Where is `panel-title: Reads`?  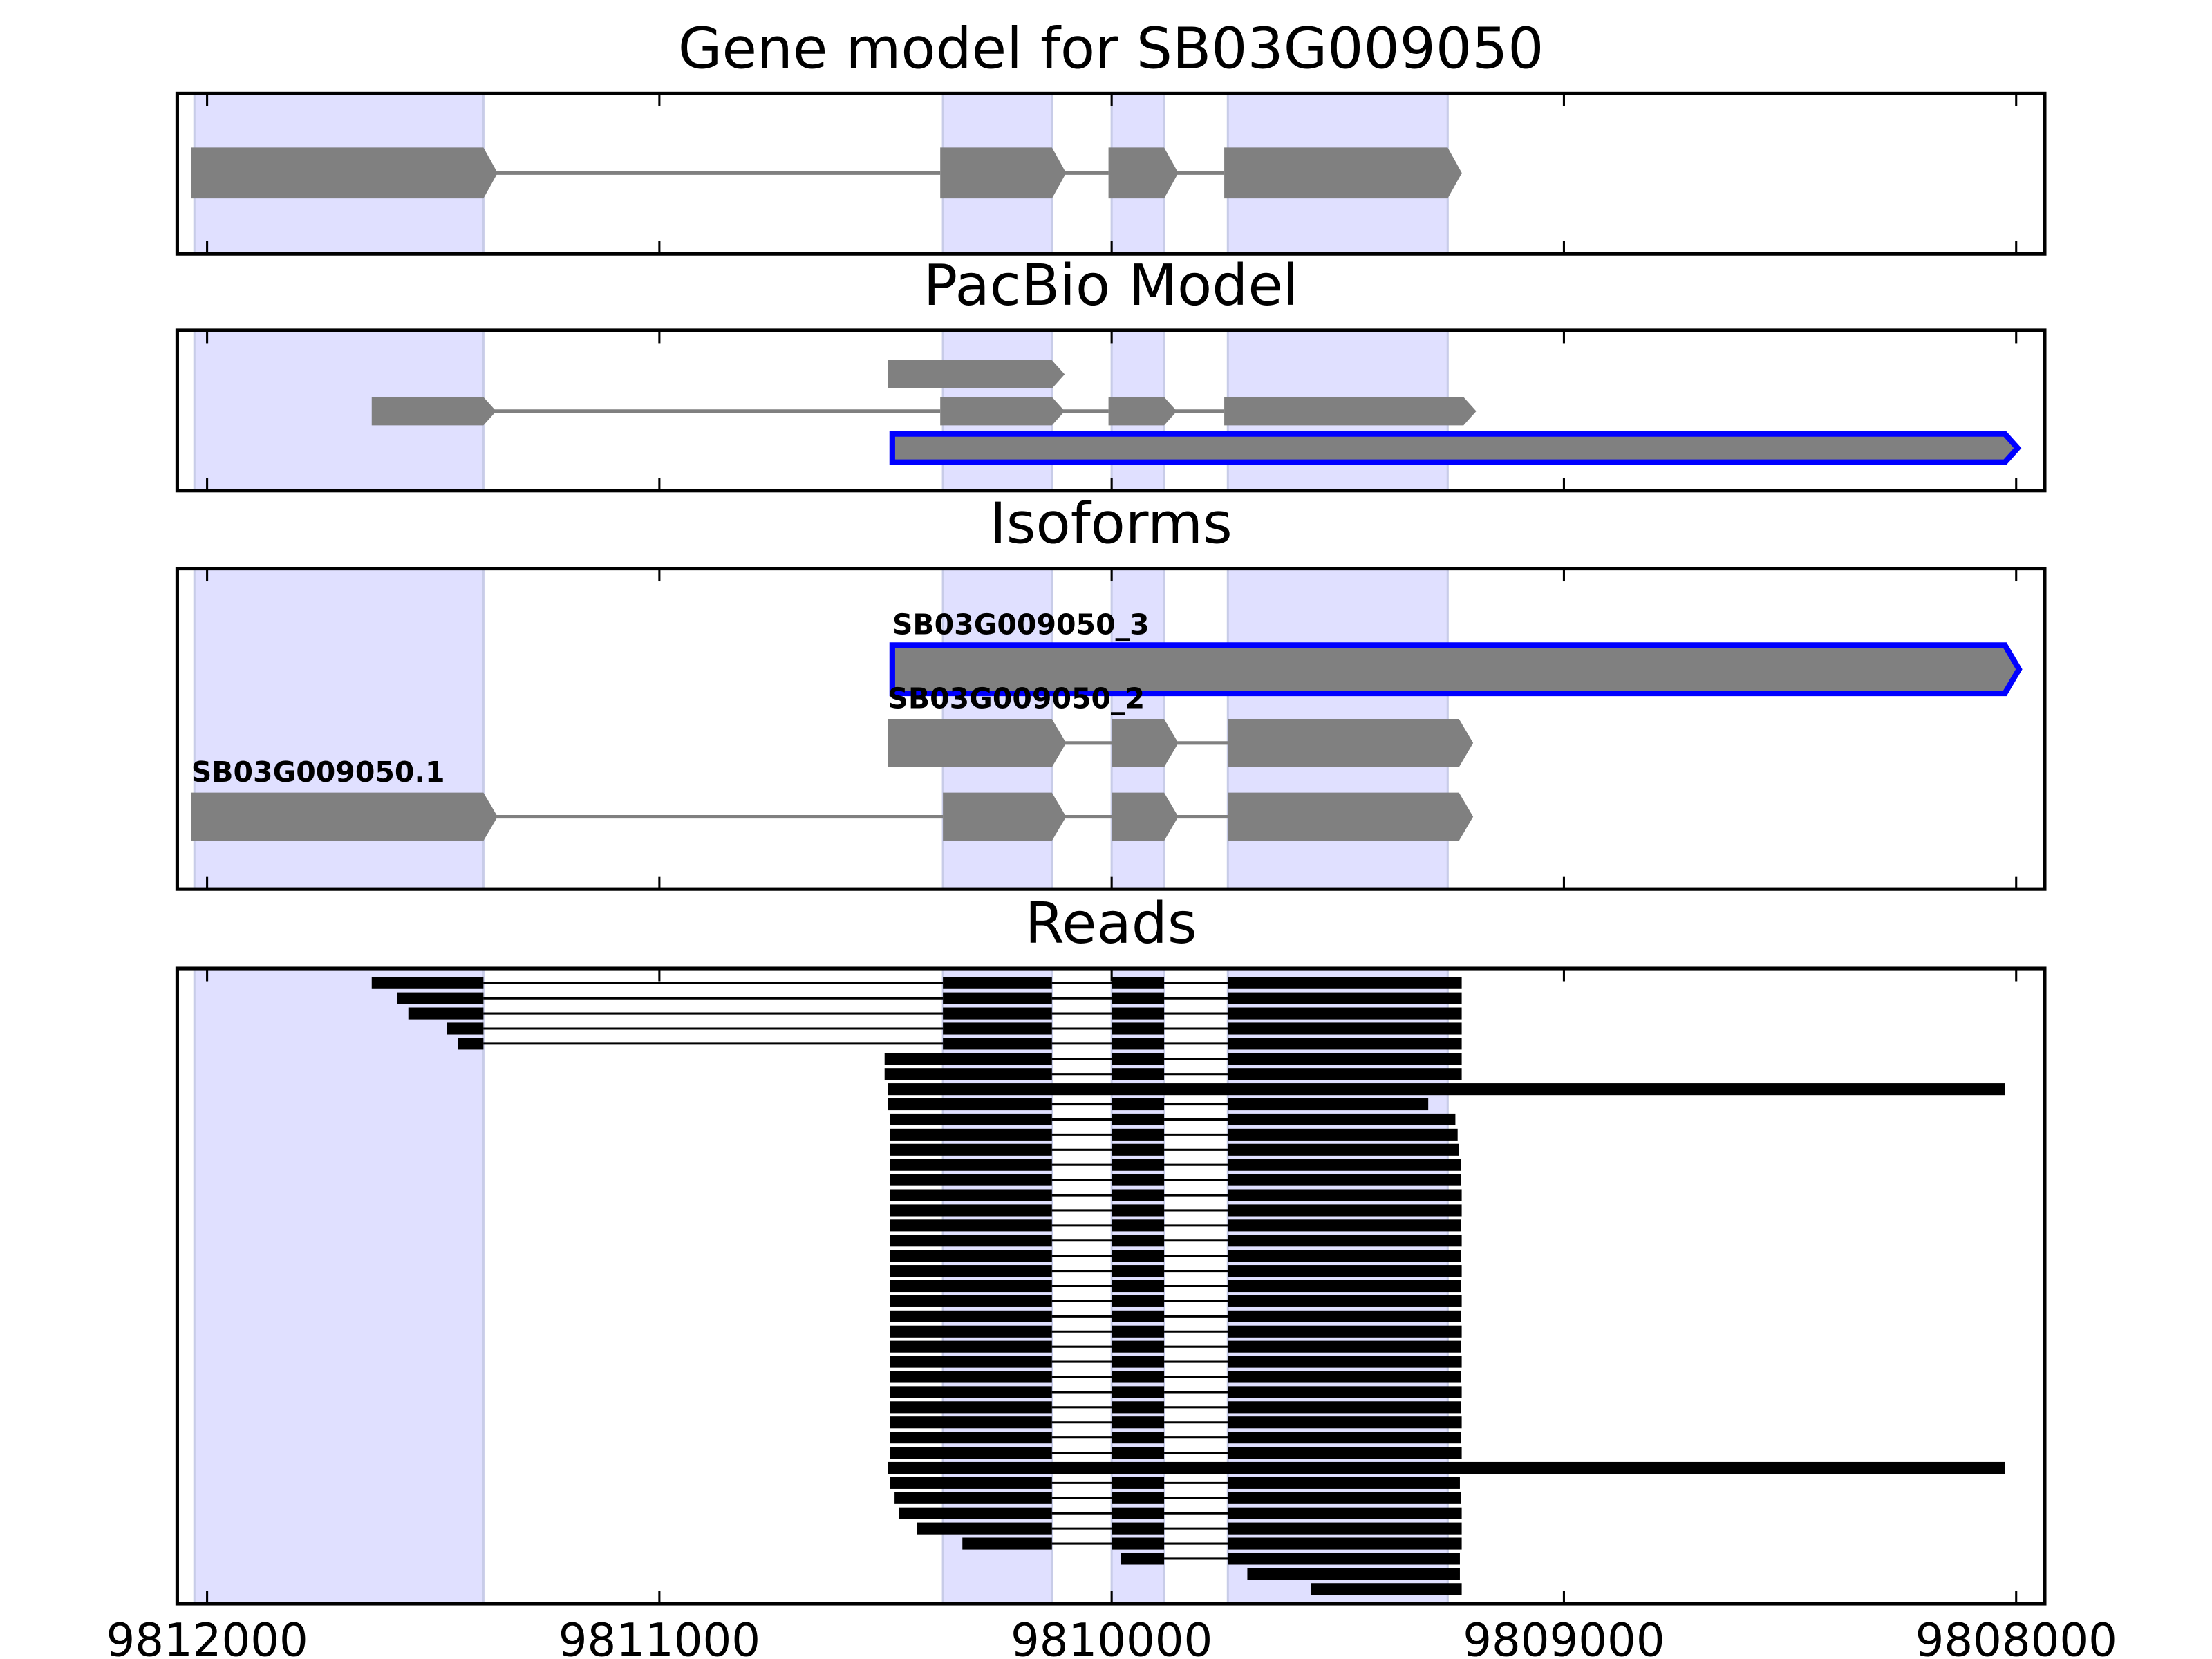
panel-title: Reads is located at coordinates (1111, 924).